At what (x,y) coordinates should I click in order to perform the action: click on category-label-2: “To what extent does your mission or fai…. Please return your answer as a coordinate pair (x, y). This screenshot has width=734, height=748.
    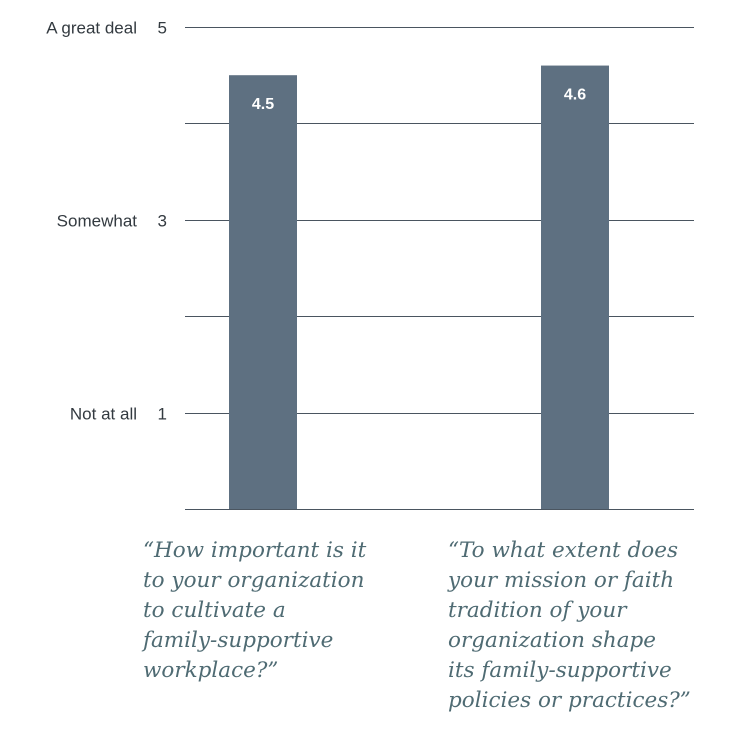
    Looking at the image, I should click on (569, 625).